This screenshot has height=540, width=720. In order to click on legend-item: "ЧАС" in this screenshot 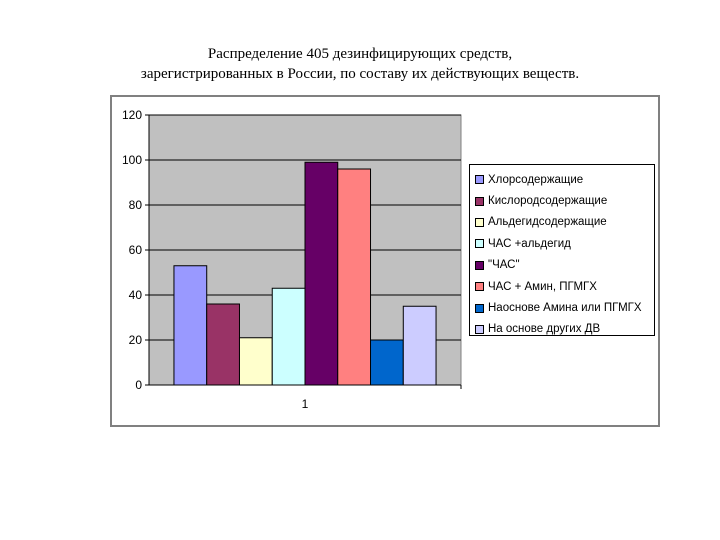, I will do `click(564, 265)`.